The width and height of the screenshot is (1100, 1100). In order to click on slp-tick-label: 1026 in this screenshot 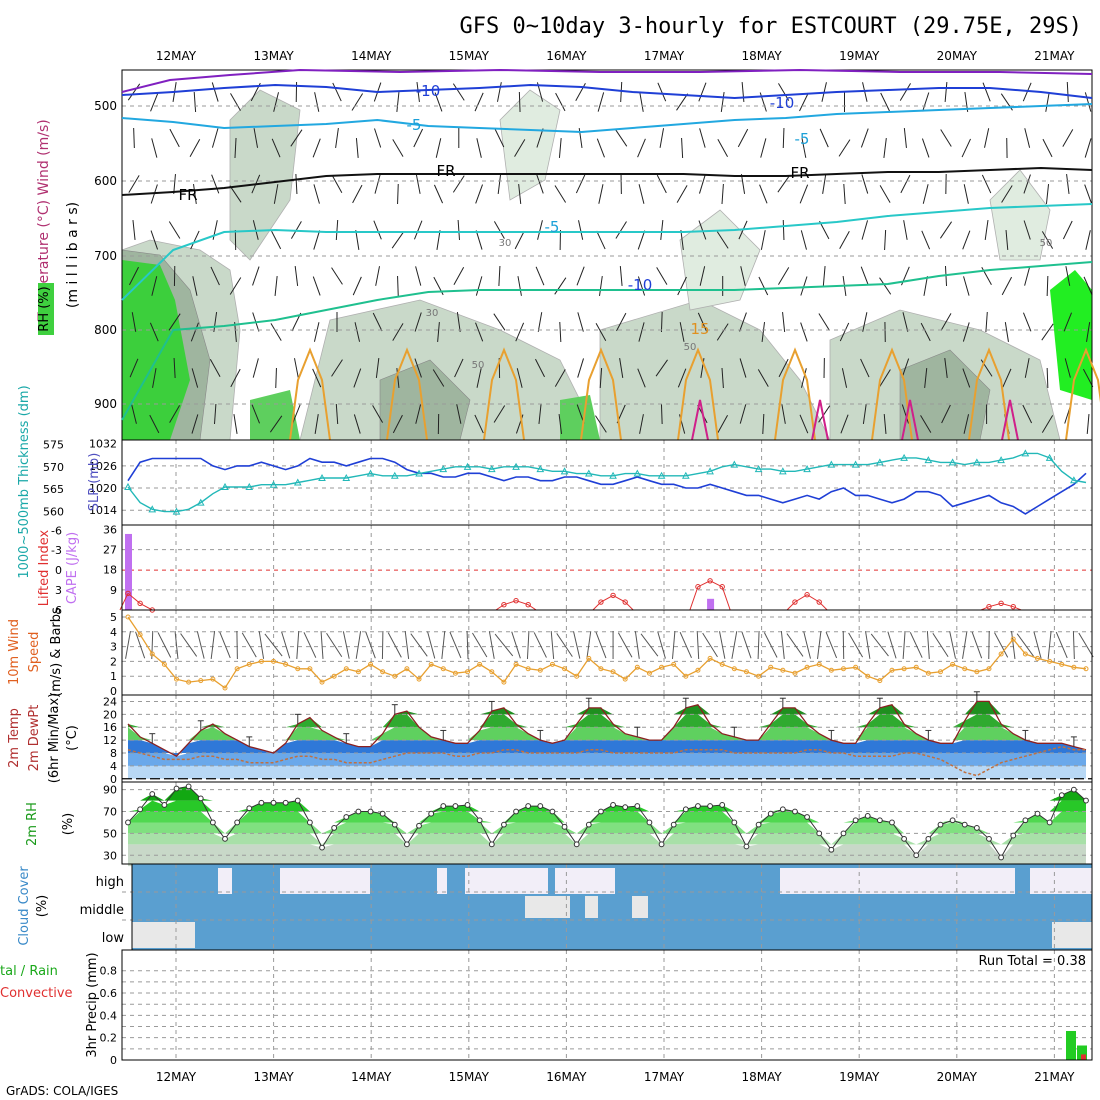, I will do `click(103, 466)`.